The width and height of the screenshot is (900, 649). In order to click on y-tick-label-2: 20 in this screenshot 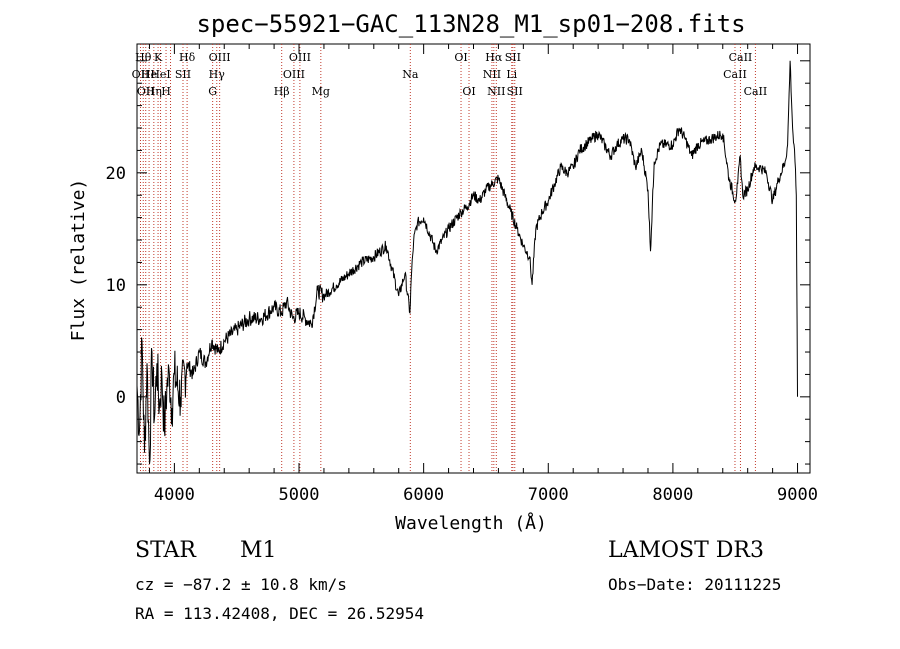, I will do `click(116, 174)`.